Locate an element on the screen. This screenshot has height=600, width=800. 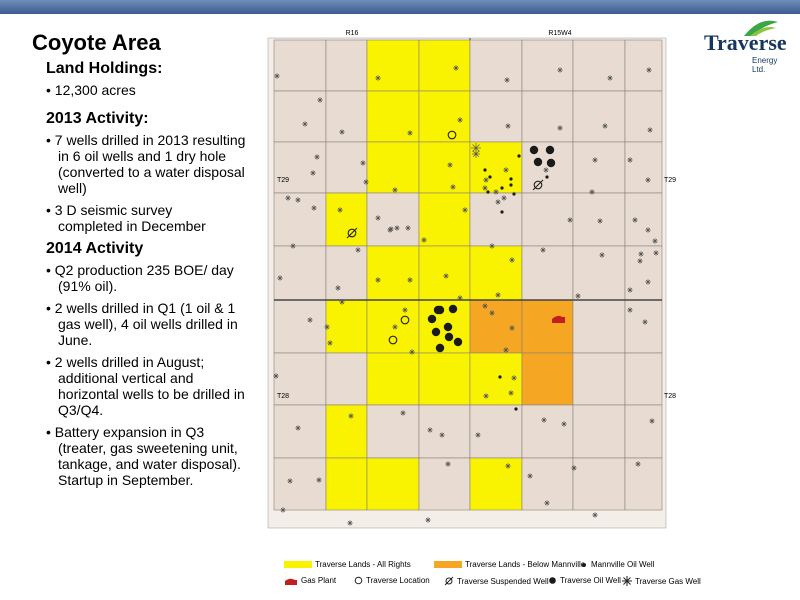
legend-oil: Traverse Oil Well is located at coordinates (584, 580).